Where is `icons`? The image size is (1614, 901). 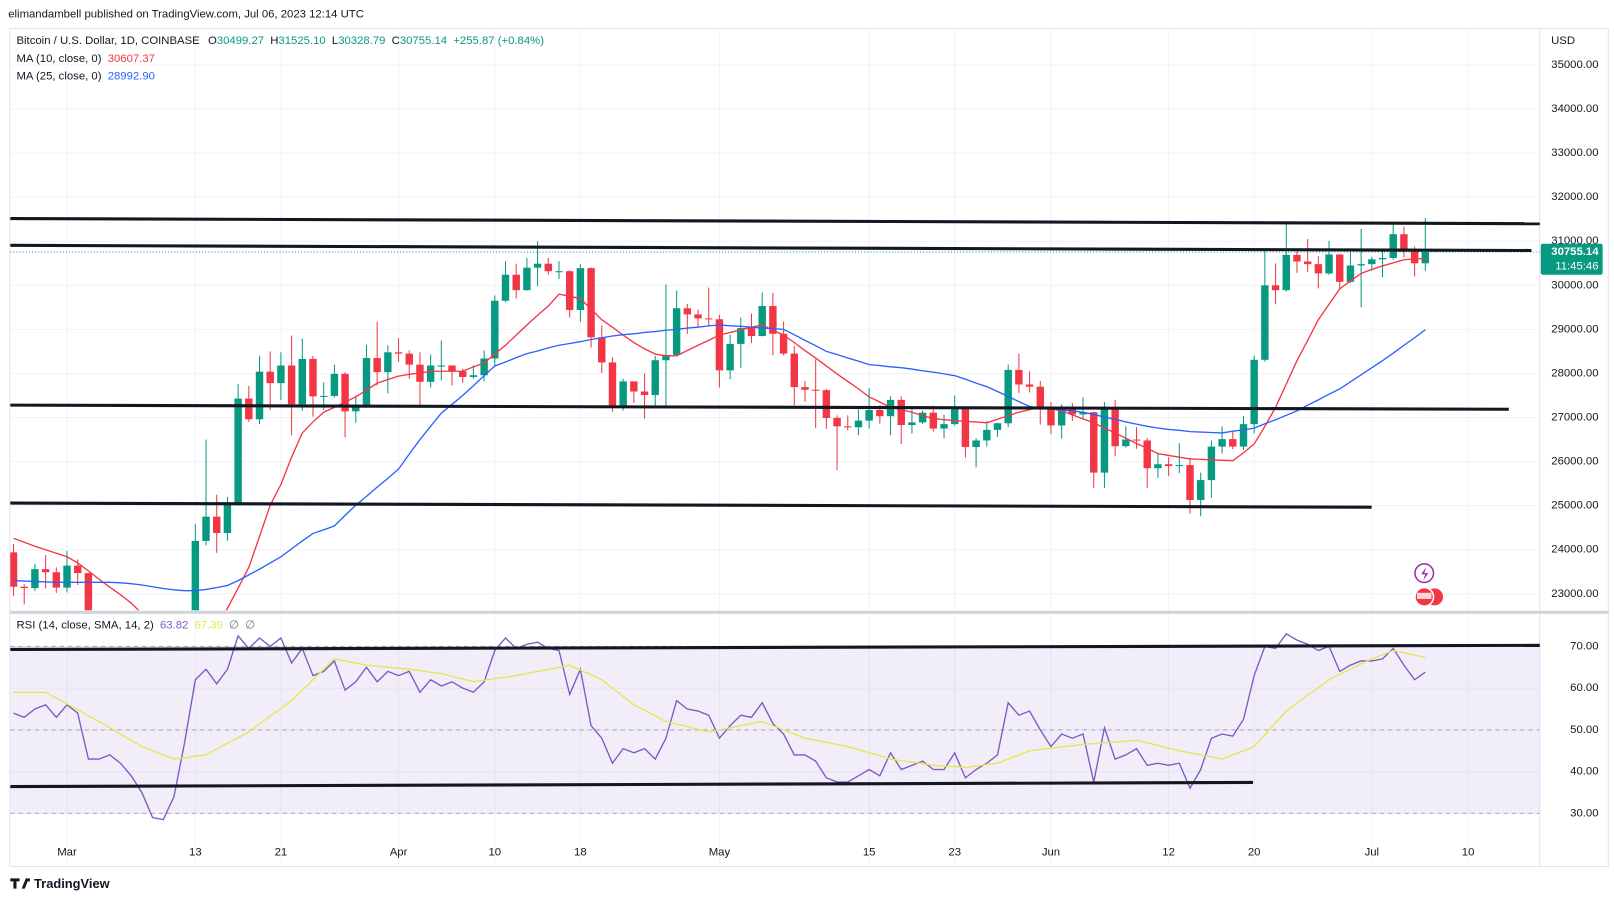 icons is located at coordinates (1429, 585).